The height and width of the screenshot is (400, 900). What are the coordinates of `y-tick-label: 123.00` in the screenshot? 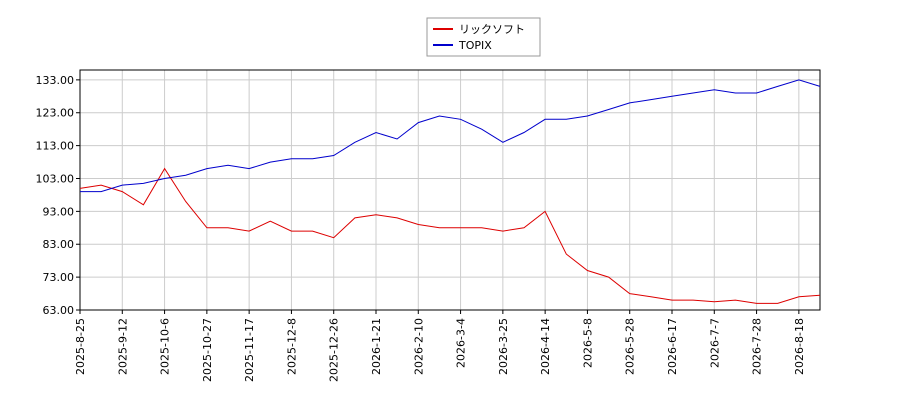 It's located at (55, 113).